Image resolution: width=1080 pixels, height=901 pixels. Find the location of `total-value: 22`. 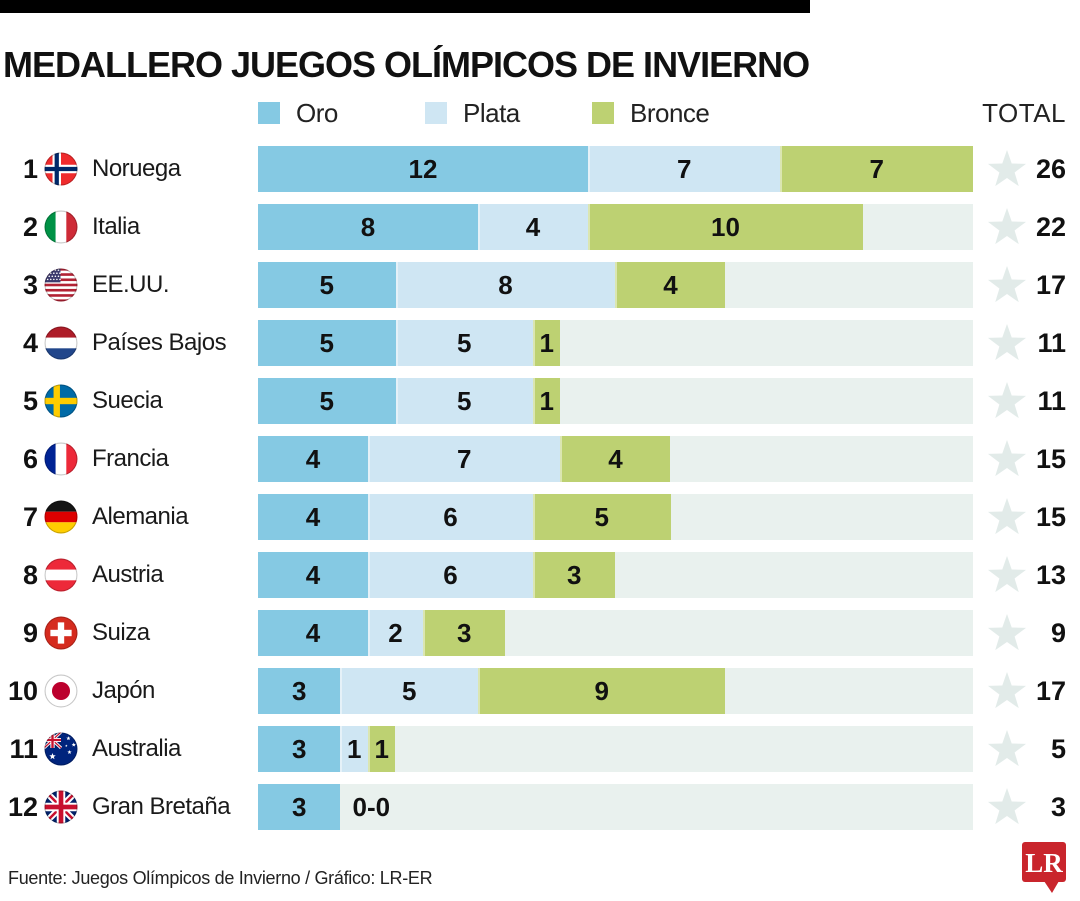

total-value: 22 is located at coordinates (1050, 226).